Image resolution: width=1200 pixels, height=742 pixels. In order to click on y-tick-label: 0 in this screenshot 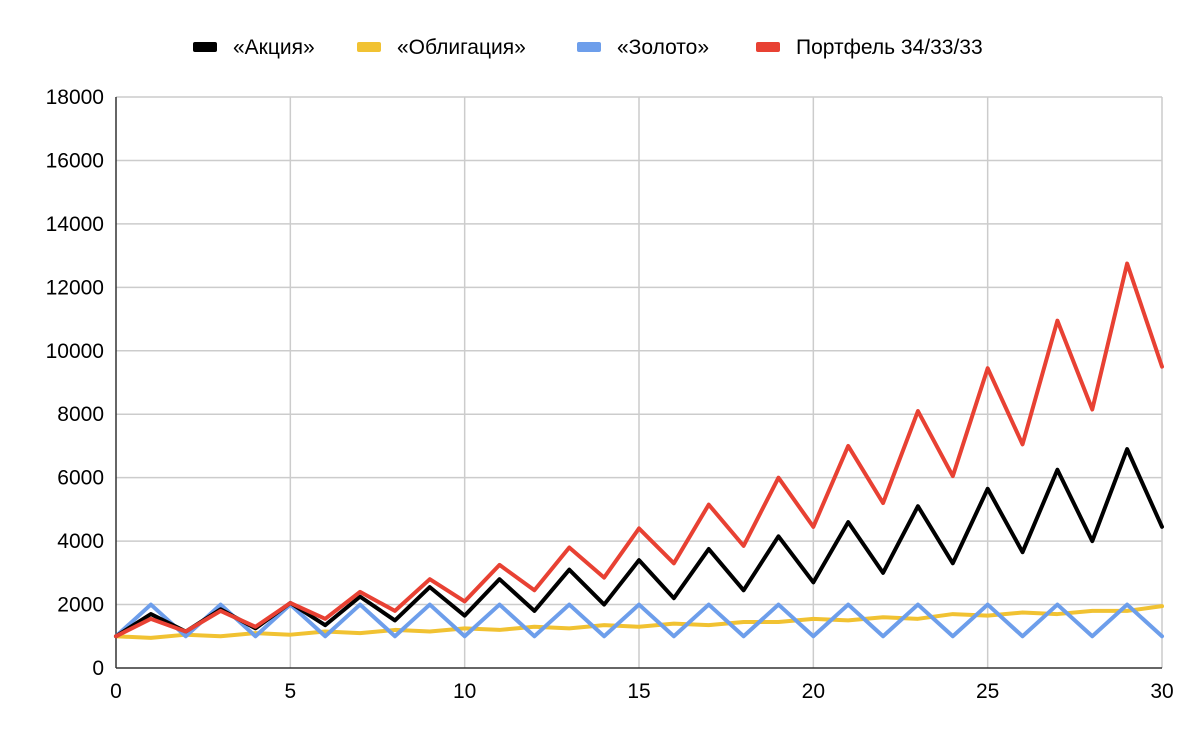, I will do `click(98, 668)`.